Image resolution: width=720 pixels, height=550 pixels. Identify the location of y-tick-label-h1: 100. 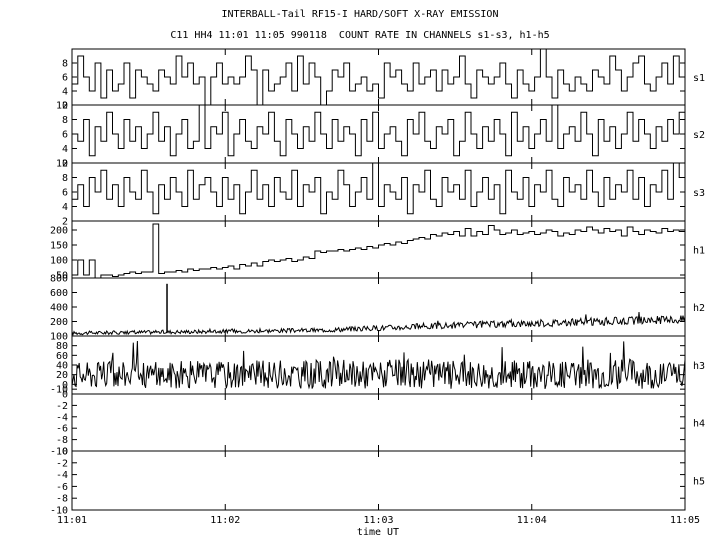
(59, 261).